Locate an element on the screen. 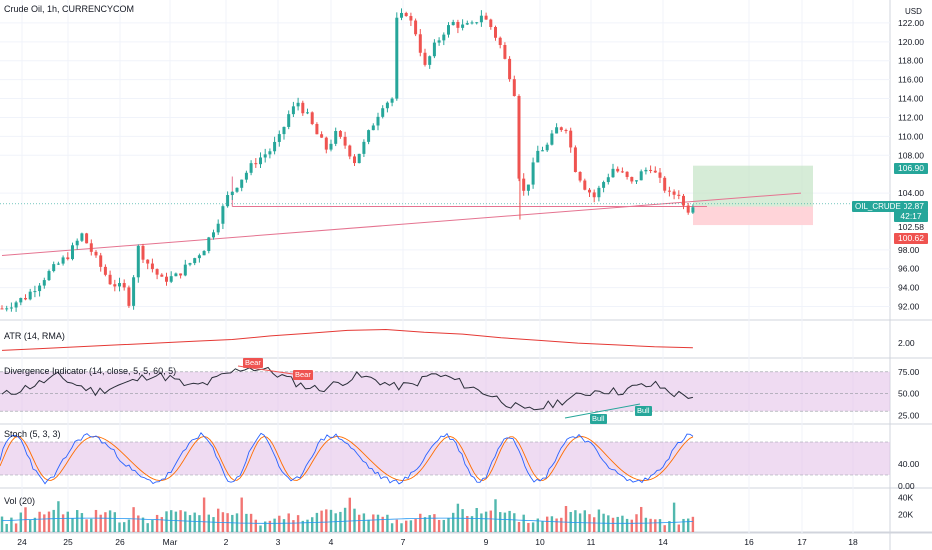  divergence-line is located at coordinates (347, 388).